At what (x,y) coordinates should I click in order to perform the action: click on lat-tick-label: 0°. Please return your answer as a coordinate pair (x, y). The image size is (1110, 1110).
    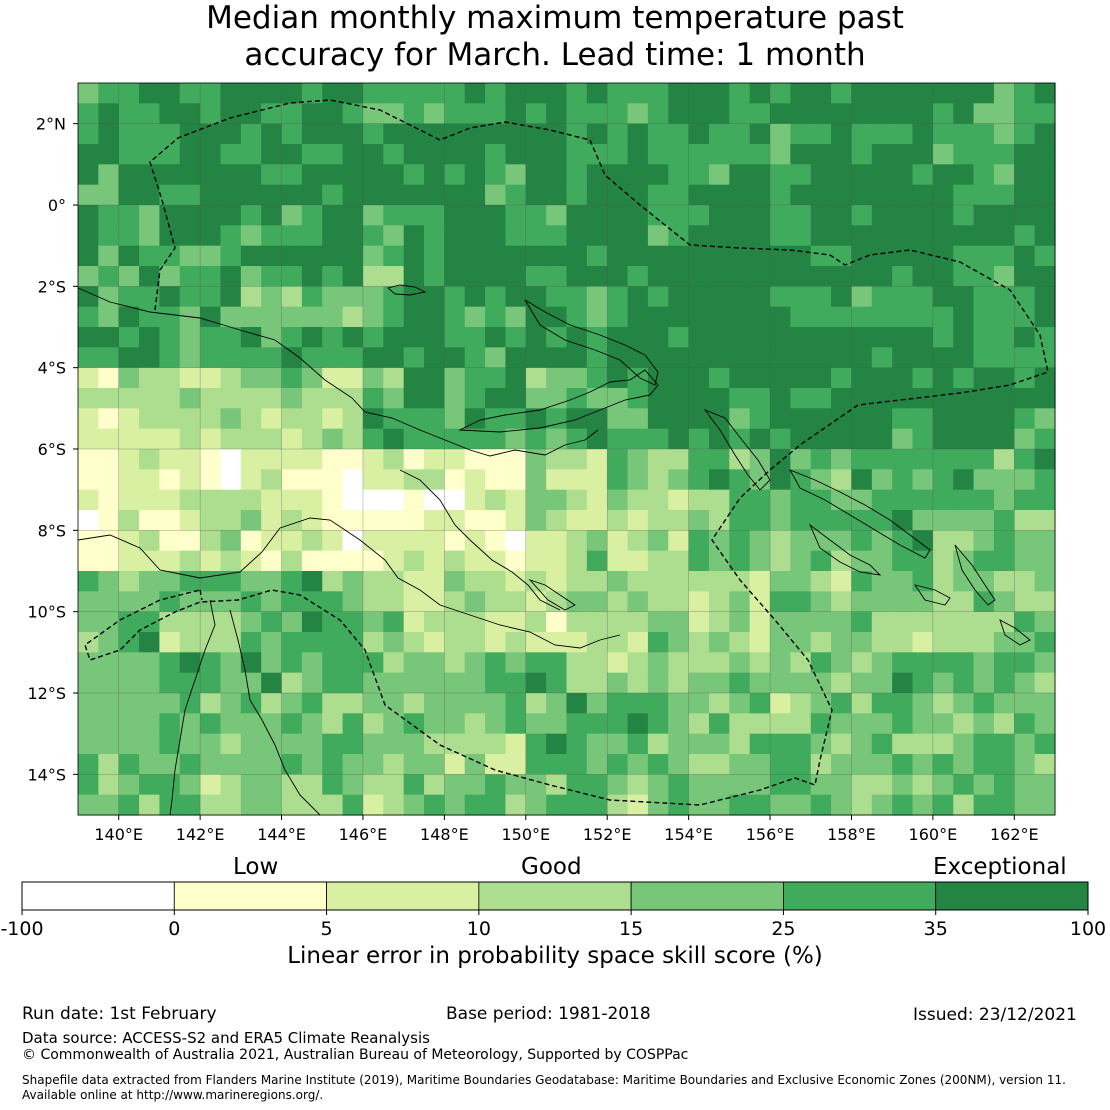
    Looking at the image, I should click on (57, 205).